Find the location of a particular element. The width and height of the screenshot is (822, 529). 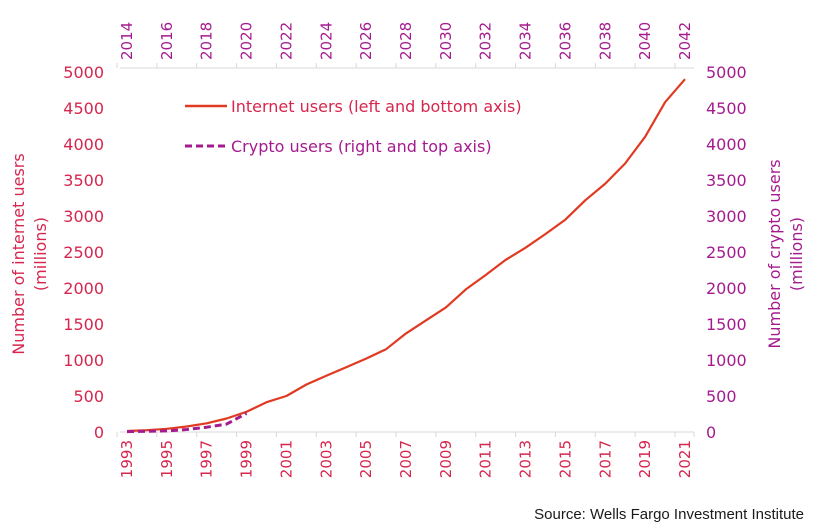

left-tick-label: 3000 is located at coordinates (83, 216).